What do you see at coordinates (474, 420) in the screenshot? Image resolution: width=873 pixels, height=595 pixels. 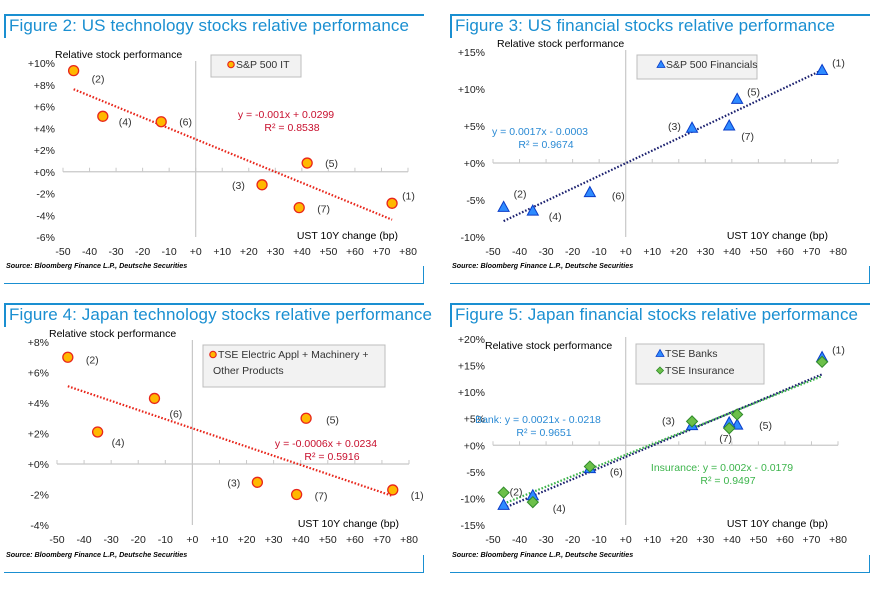 I see `y-tick-label: +5%` at bounding box center [474, 420].